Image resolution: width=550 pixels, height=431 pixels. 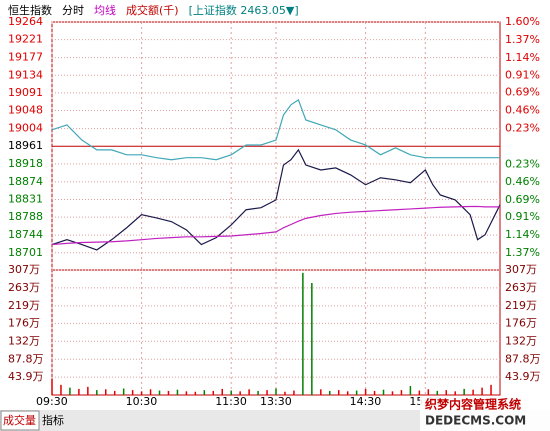 I want to click on y-tick-label: 87.8万, so click(x=26, y=358).